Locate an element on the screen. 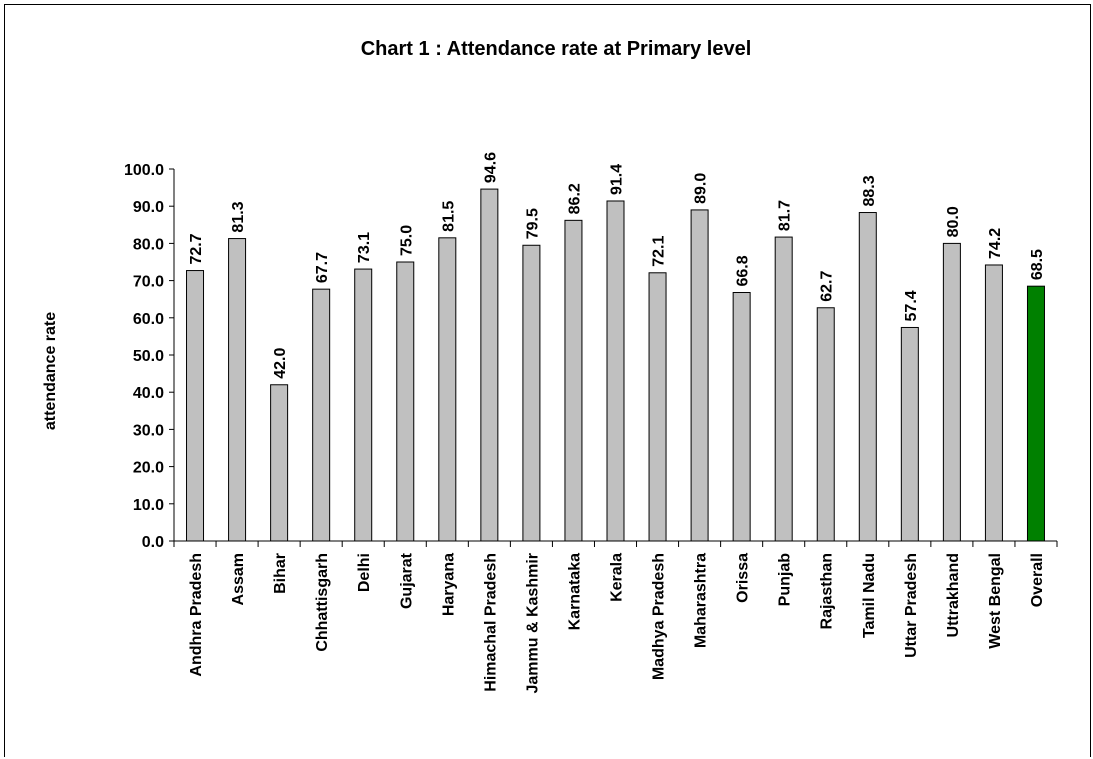  data-label: 81.7 is located at coordinates (785, 215).